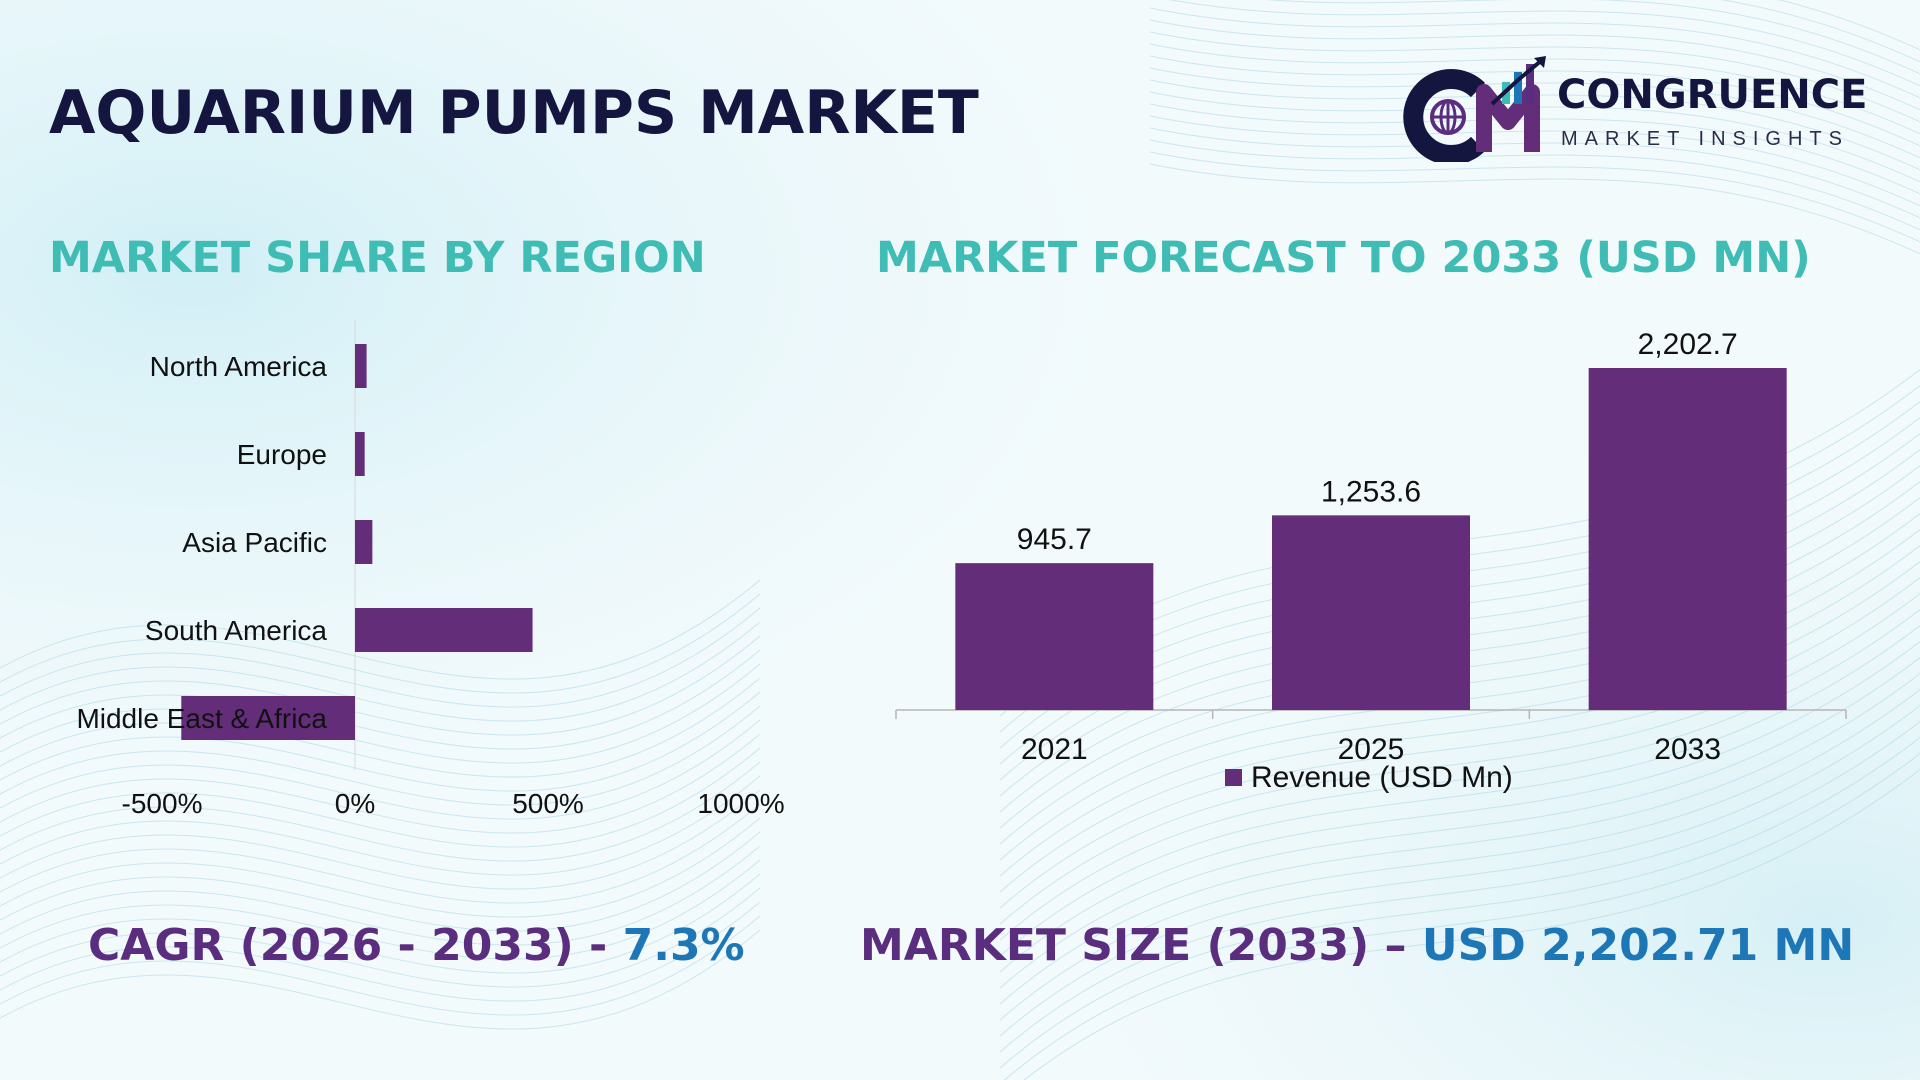 The width and height of the screenshot is (1920, 1080). Describe the element at coordinates (1054, 749) in the screenshot. I see `forecast-x-tick-label: 2021` at that location.